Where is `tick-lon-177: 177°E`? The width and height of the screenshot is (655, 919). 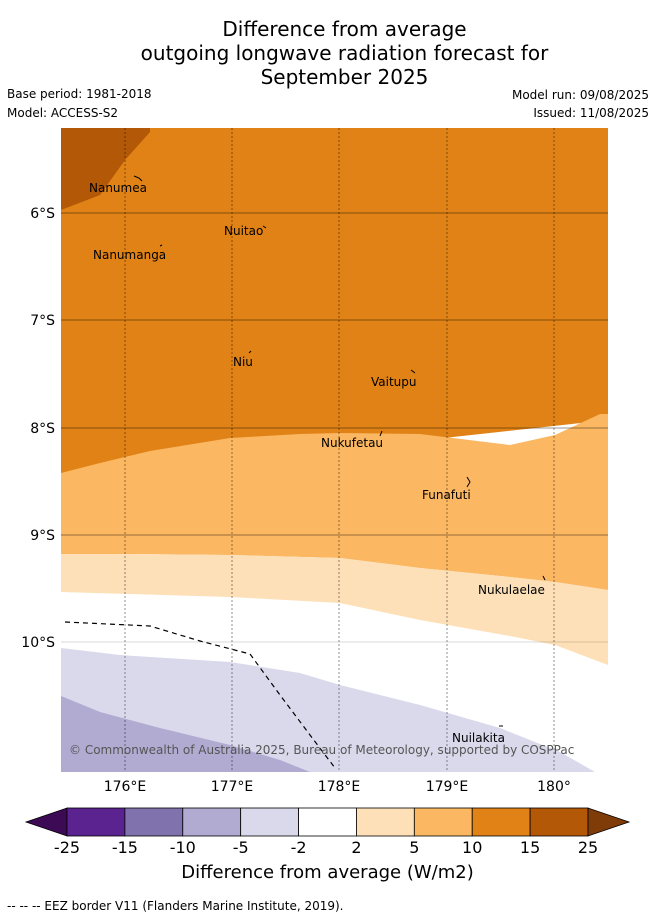
tick-lon-177: 177°E is located at coordinates (232, 787).